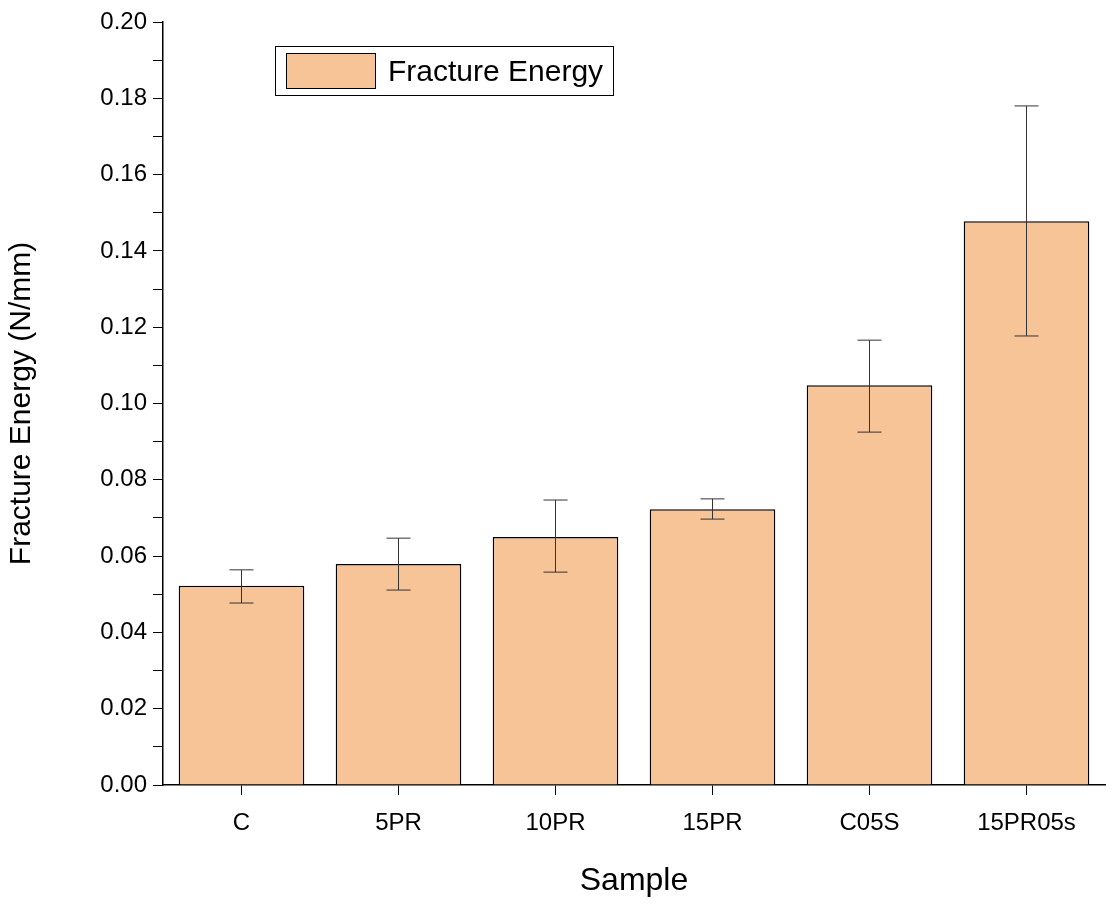 The image size is (1115, 904). Describe the element at coordinates (496, 71) in the screenshot. I see `legend-label: Fracture Energy` at that location.